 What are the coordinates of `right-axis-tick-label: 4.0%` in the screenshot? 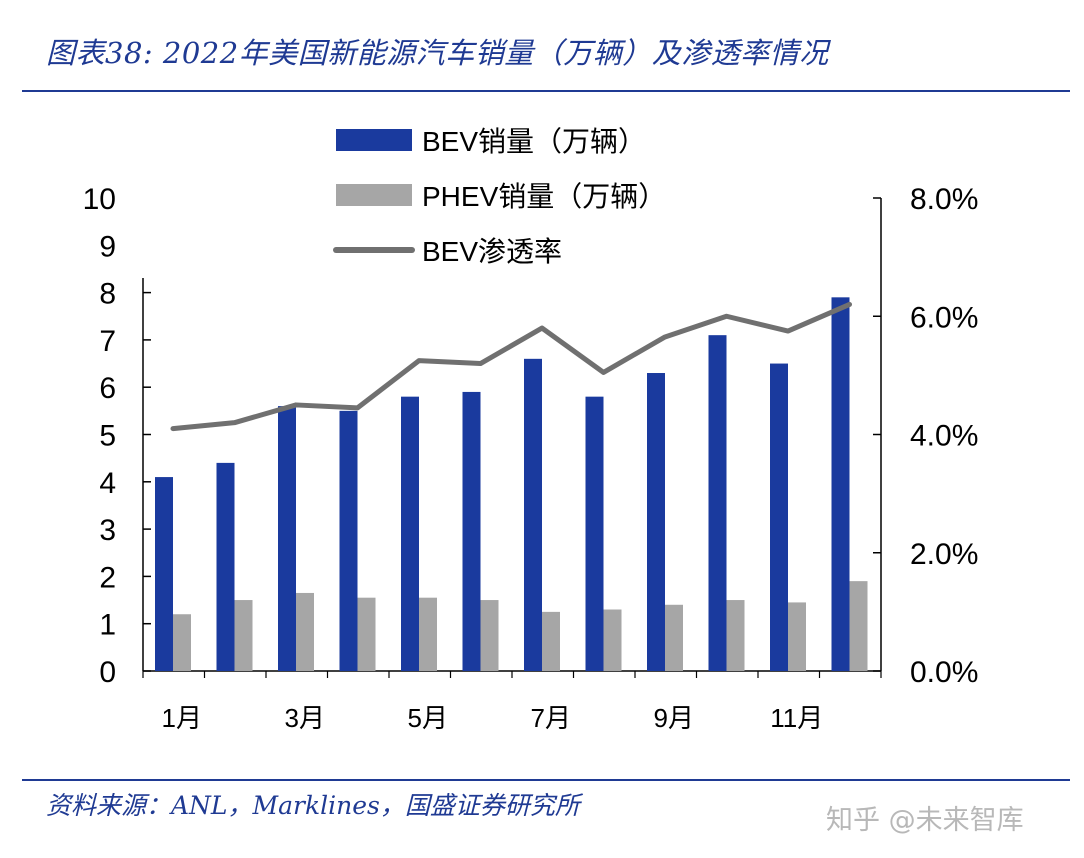 It's located at (944, 436).